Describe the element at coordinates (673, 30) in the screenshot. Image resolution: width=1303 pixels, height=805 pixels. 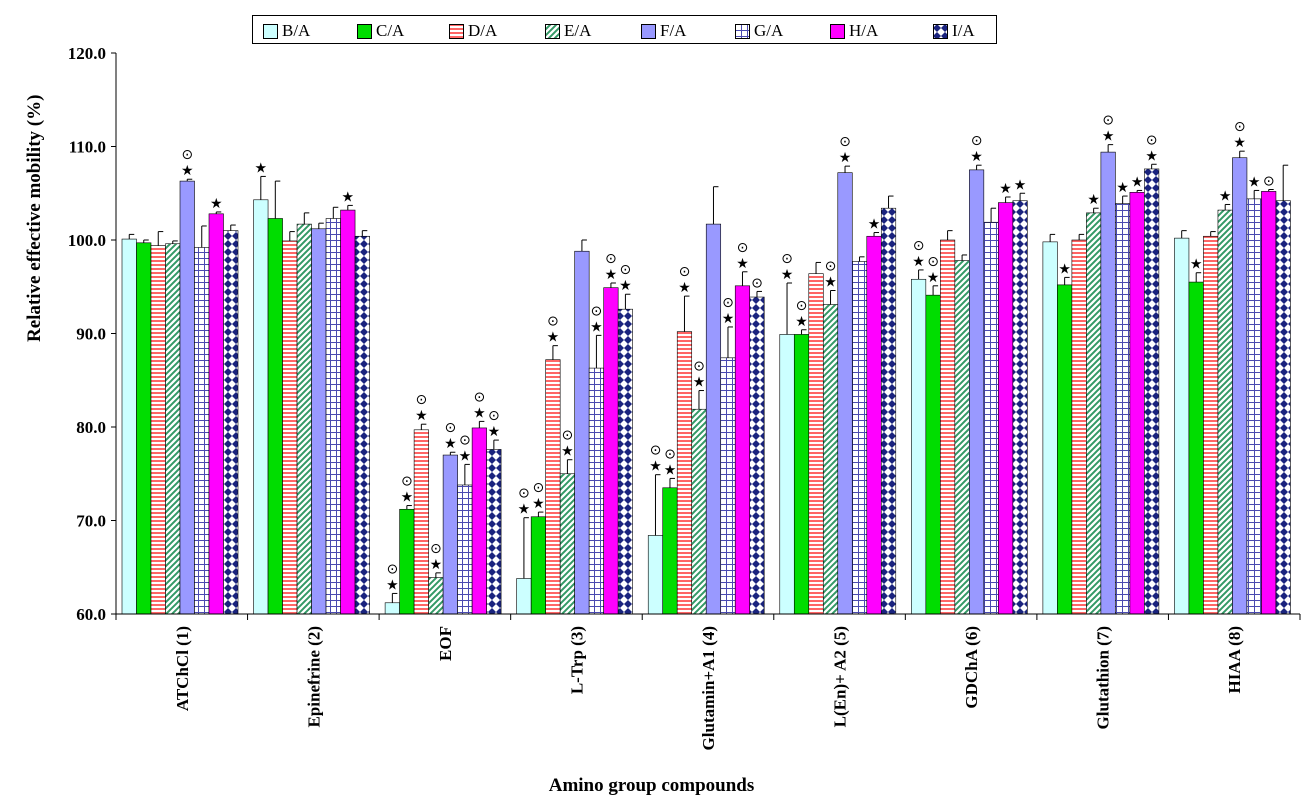
I see `legend-label: F/A` at that location.